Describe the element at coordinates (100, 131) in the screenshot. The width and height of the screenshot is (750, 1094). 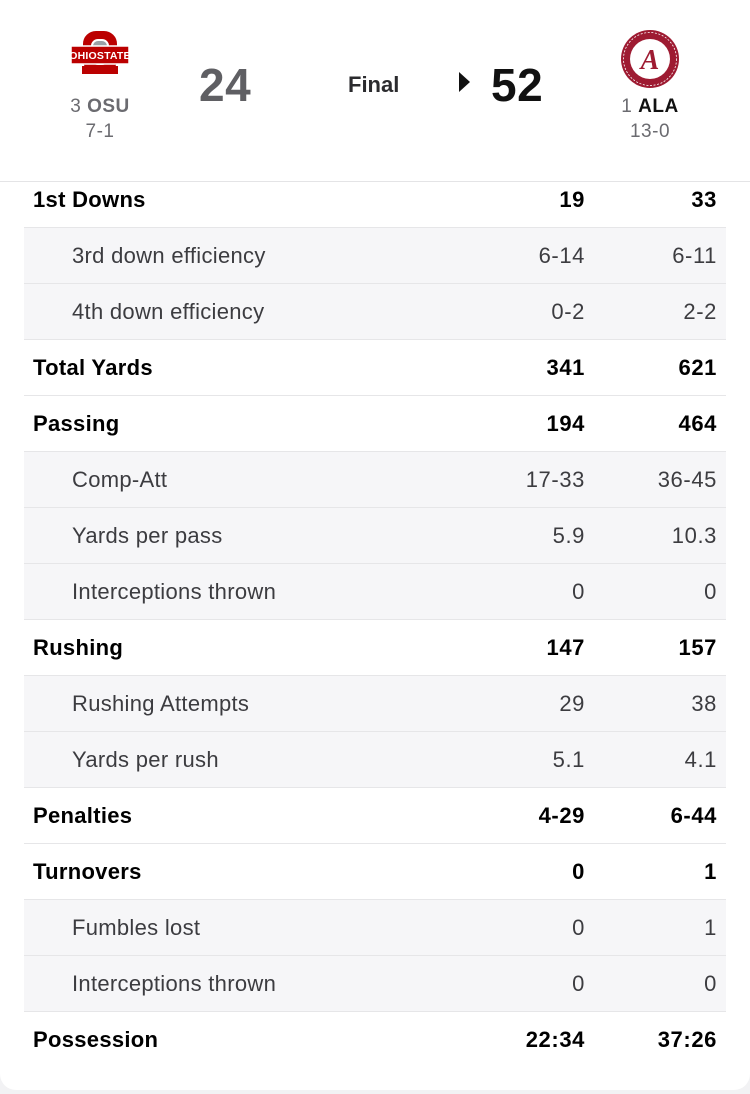
I see `away-record: 7-1` at that location.